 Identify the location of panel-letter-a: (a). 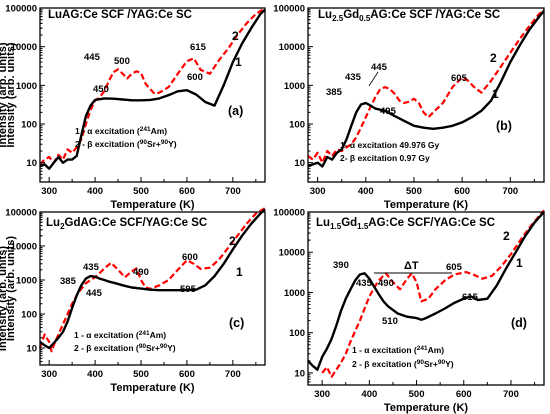
(235, 111).